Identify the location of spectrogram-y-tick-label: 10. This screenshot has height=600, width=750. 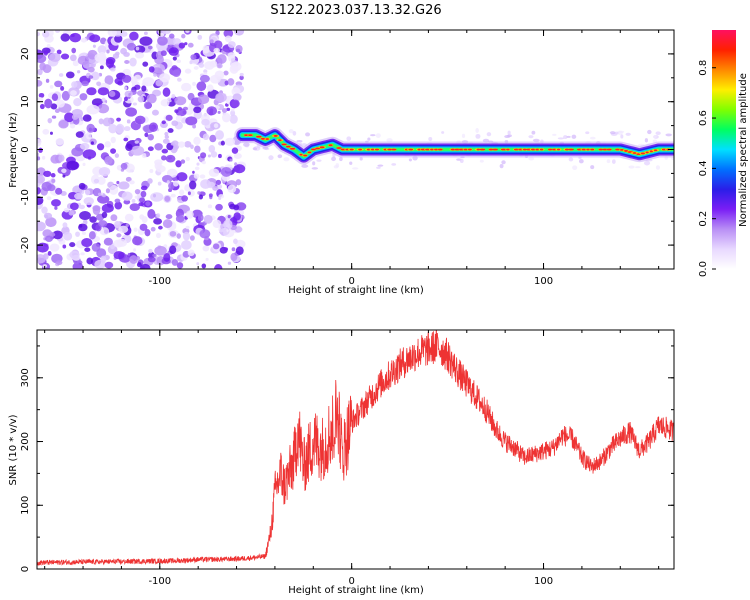
(25, 101).